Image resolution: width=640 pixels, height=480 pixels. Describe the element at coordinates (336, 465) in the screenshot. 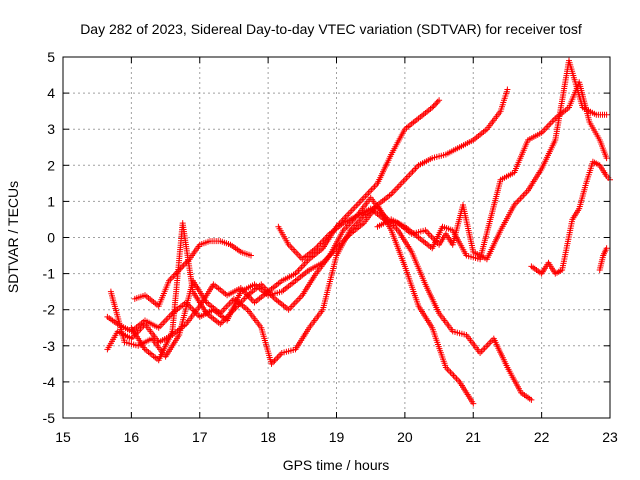

I see `x-axis-label: GPS time / hours` at that location.